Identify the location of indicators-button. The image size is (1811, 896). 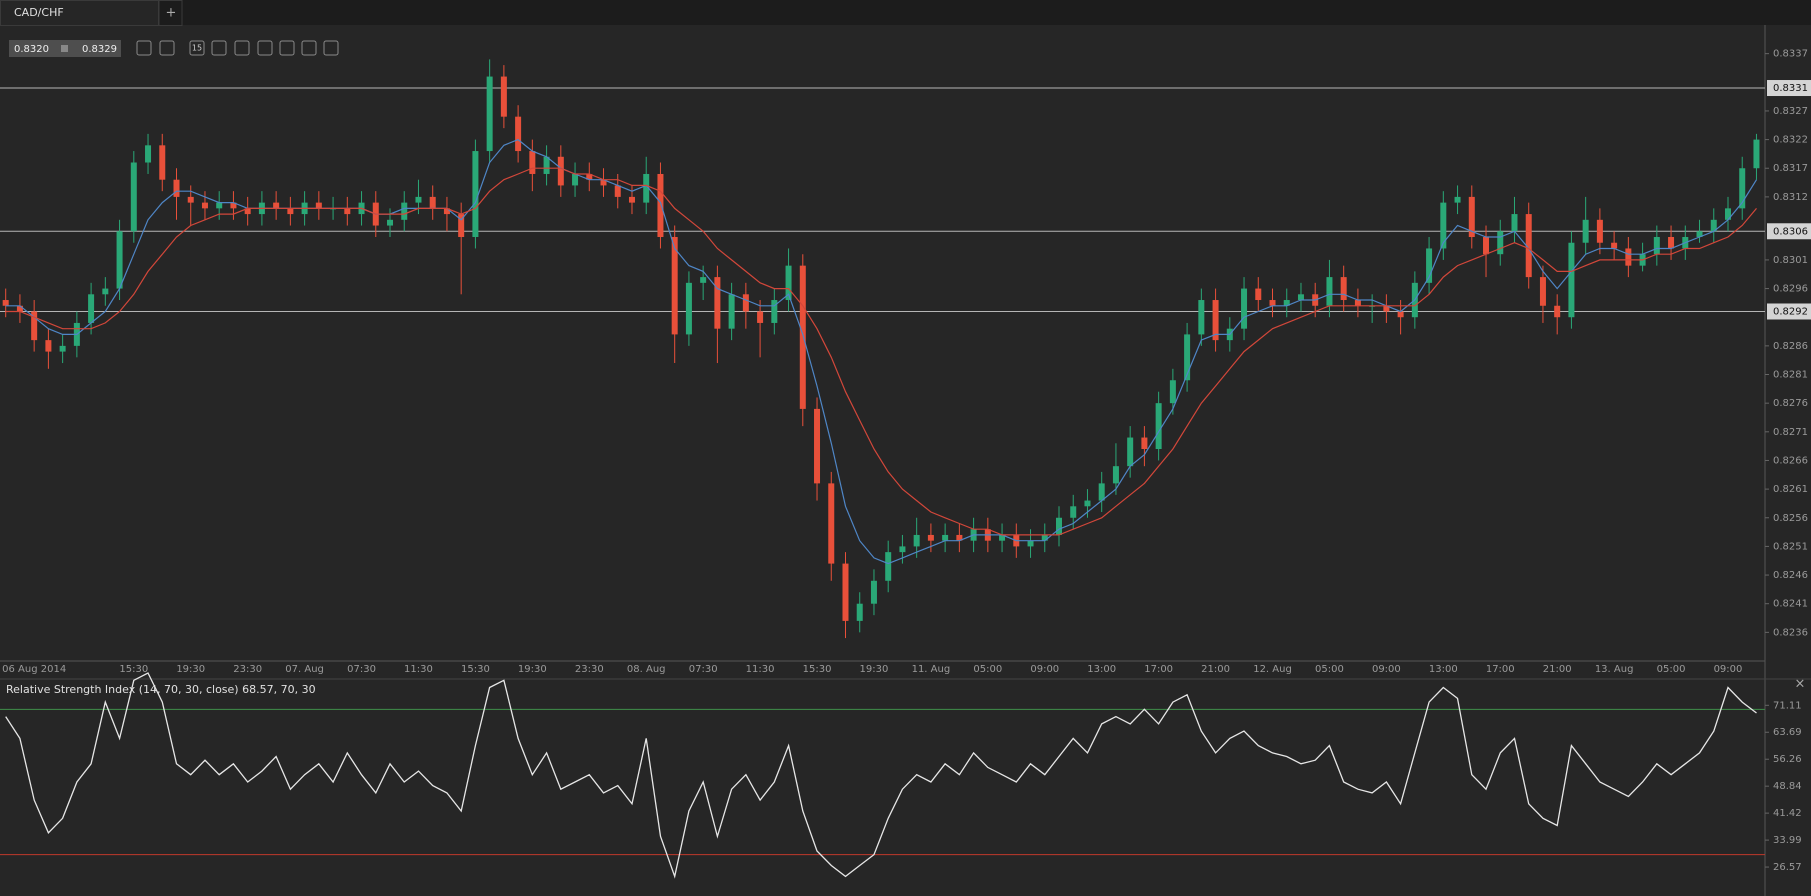
(242, 48).